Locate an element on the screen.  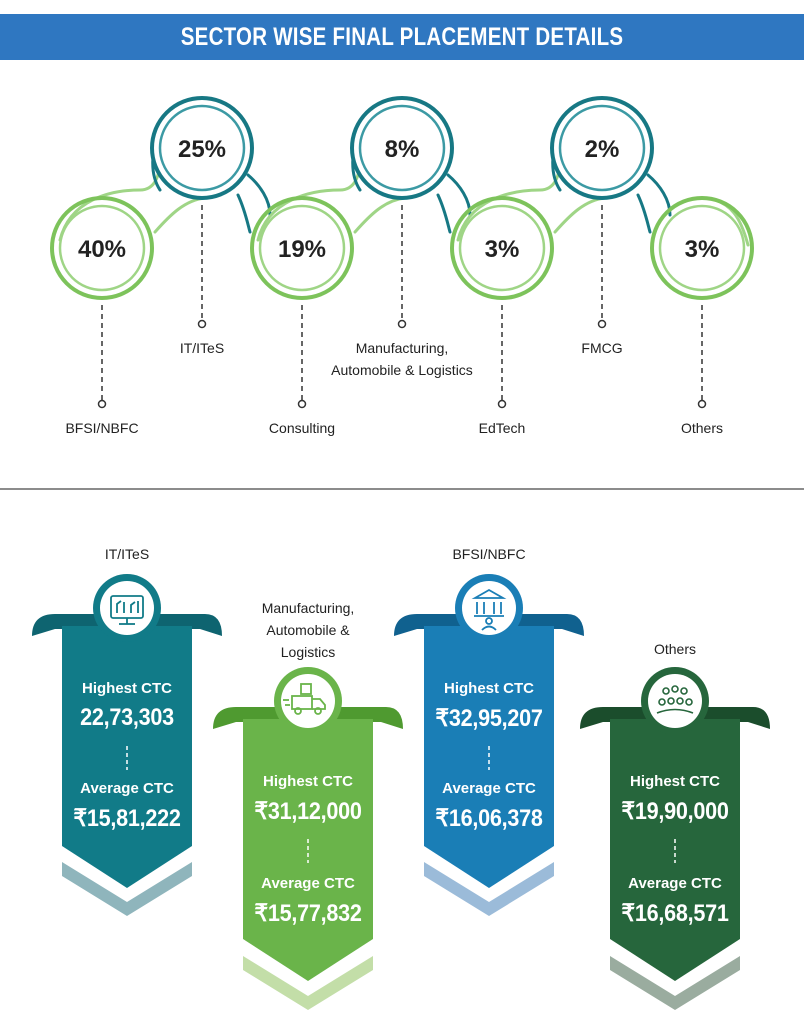
label-fmcg: FMCG is located at coordinates (602, 348).